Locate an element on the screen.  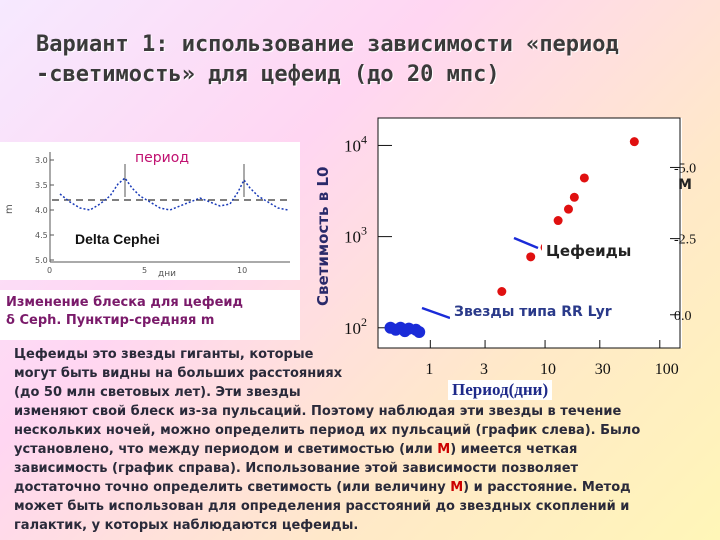
caption-line-1: Изменение блеска для цефеид is located at coordinates (125, 302).